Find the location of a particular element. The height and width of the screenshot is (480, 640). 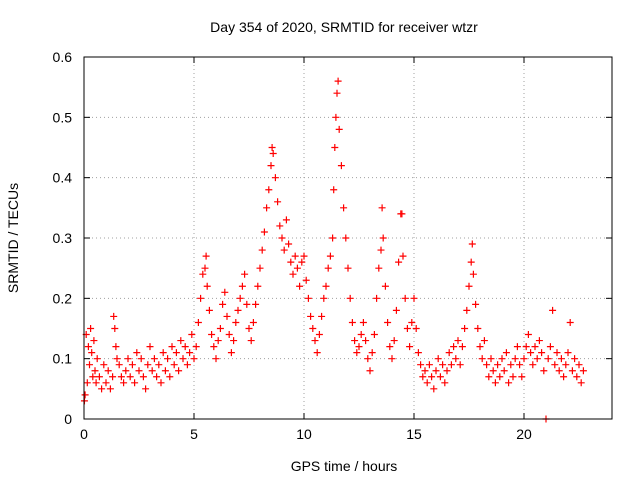

y-axis-label: SRMTID / TECUs is located at coordinates (13, 238).